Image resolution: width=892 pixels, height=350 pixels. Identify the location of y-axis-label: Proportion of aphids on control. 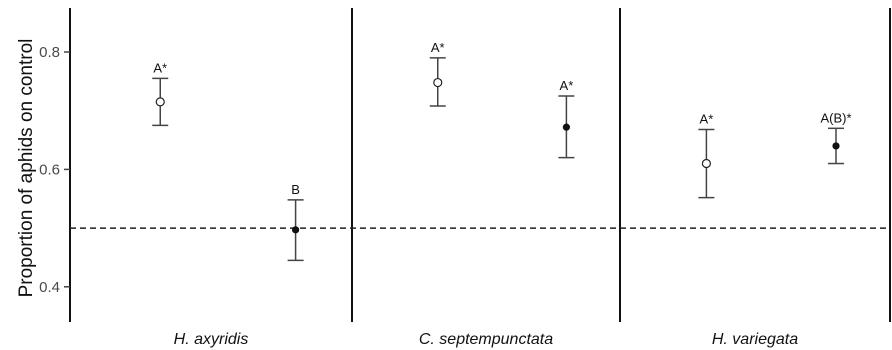
(26, 168).